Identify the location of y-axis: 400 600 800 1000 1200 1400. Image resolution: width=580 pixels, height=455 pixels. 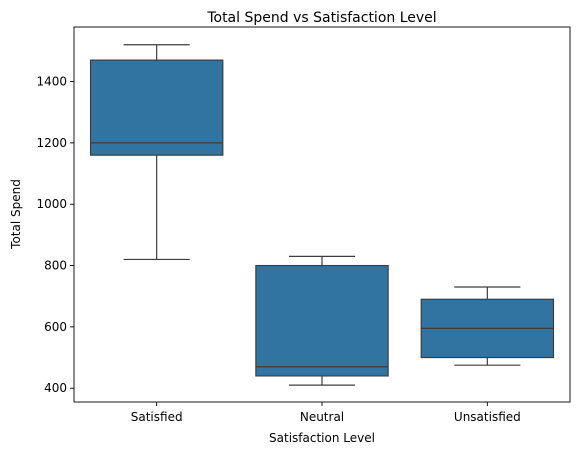
(55, 235).